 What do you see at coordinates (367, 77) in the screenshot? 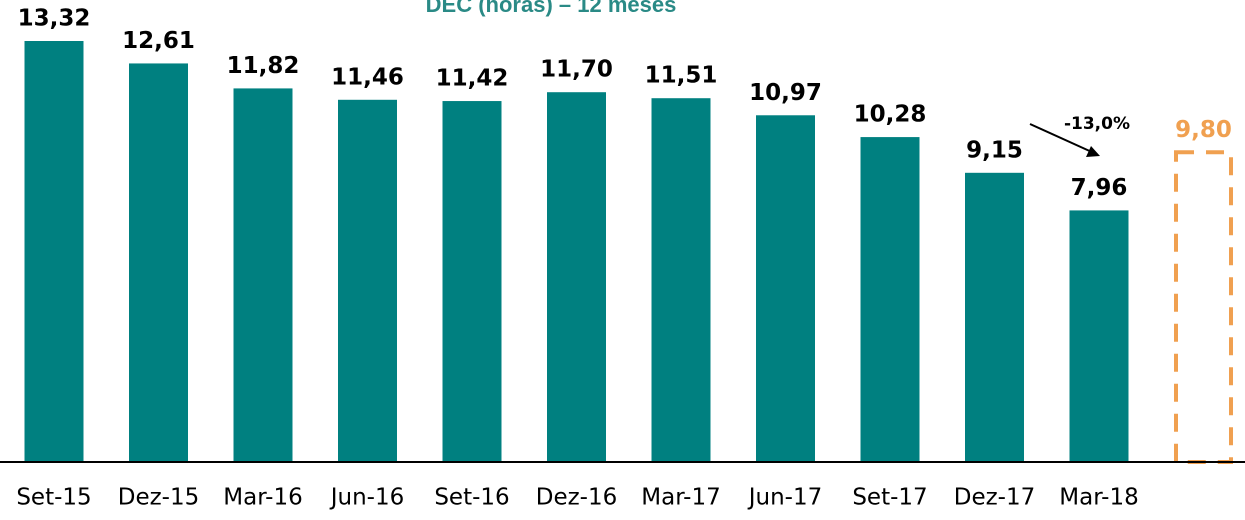
I see `value-label: 11,46` at bounding box center [367, 77].